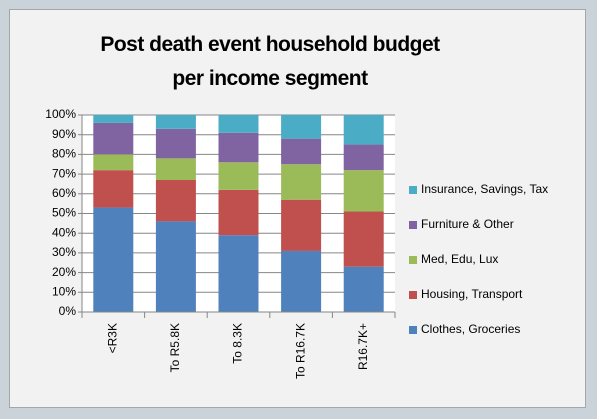 This screenshot has height=419, width=597. Describe the element at coordinates (64, 173) in the screenshot. I see `y-tick-label: 70%` at that location.